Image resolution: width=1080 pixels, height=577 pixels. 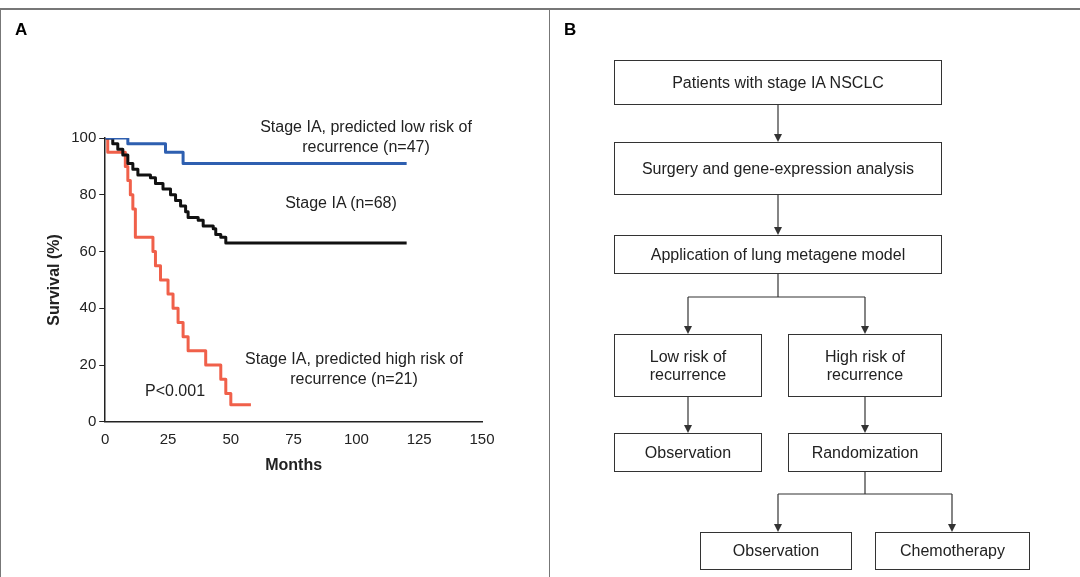 I want to click on chart-title: A, so click(x=21, y=30).